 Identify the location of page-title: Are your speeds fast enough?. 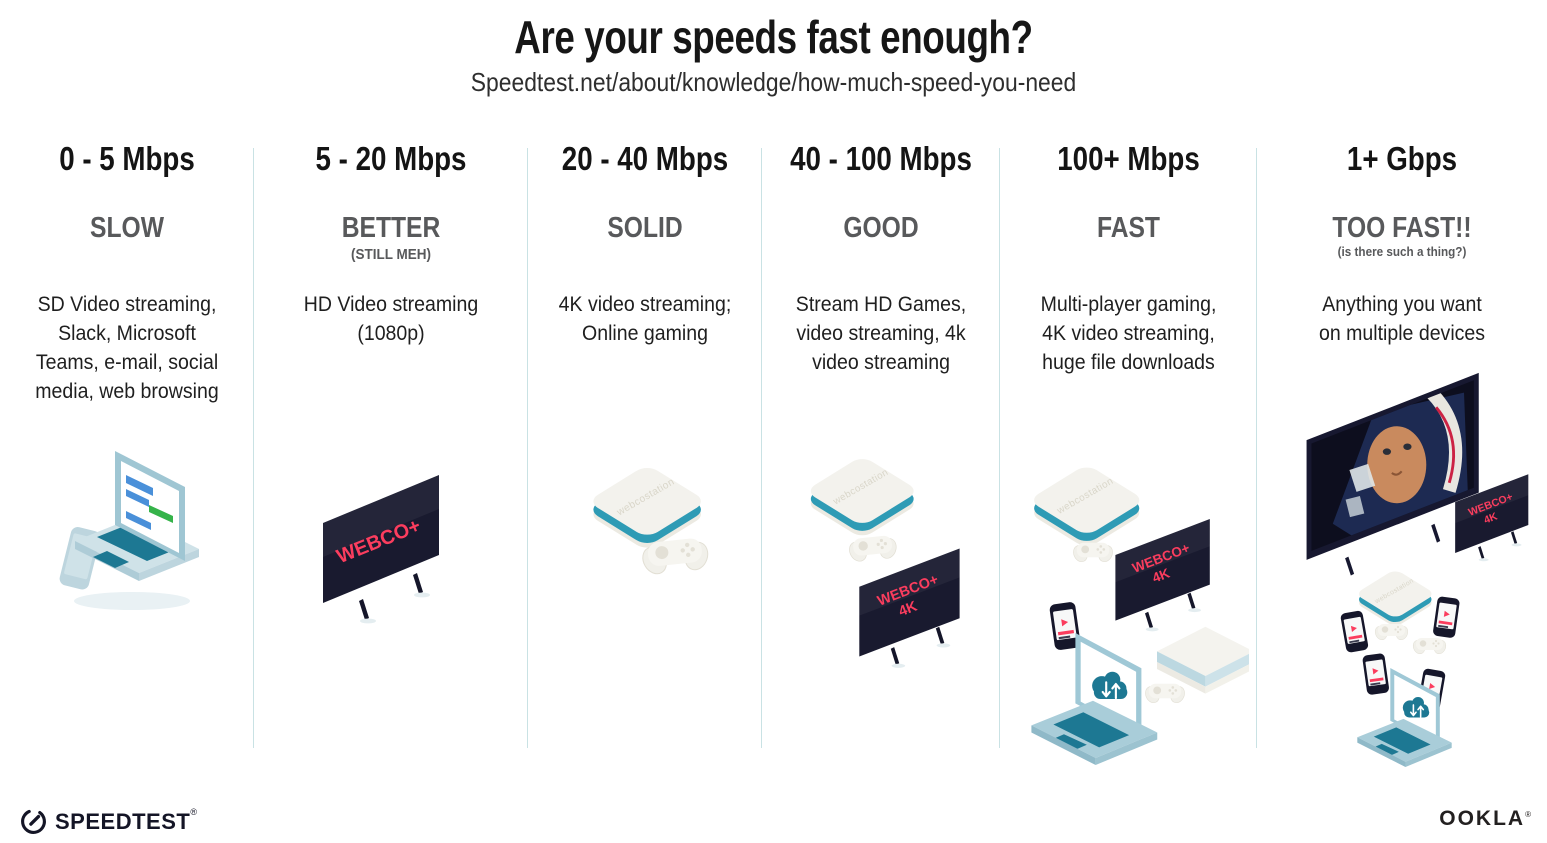
(773, 37).